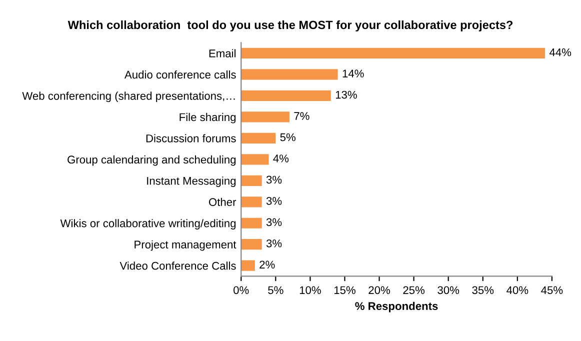  I want to click on data-label: 5%, so click(288, 137).